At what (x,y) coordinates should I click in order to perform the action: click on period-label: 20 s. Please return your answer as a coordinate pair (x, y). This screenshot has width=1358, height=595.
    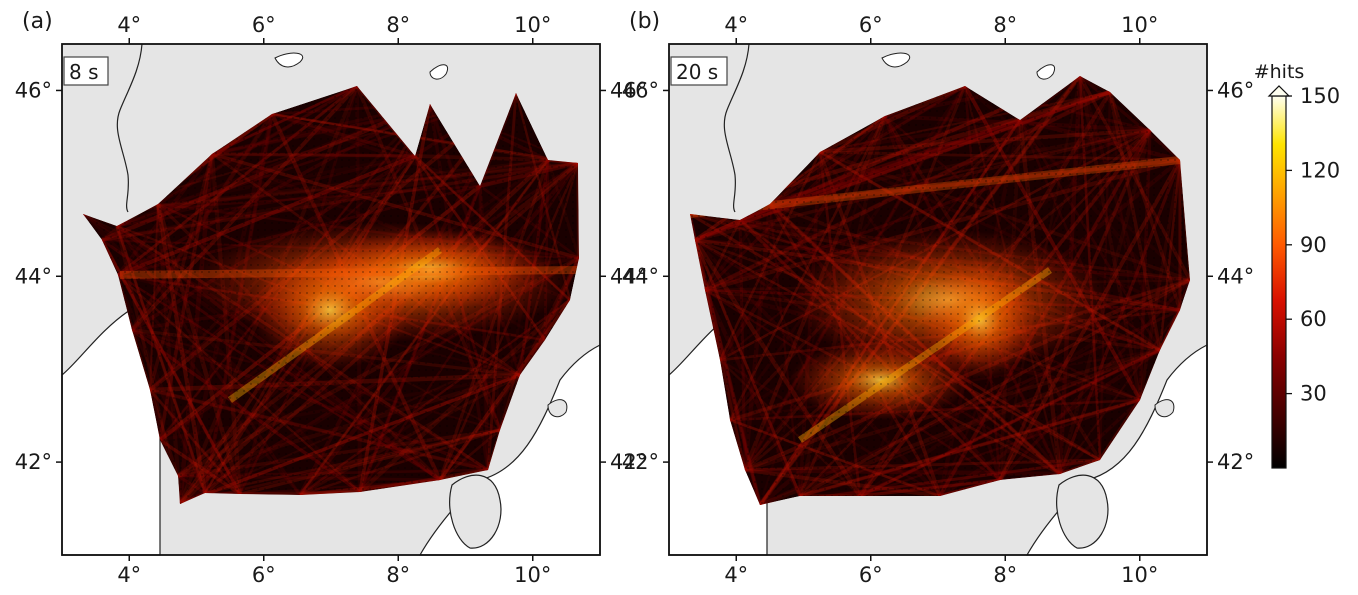
    Looking at the image, I should click on (697, 72).